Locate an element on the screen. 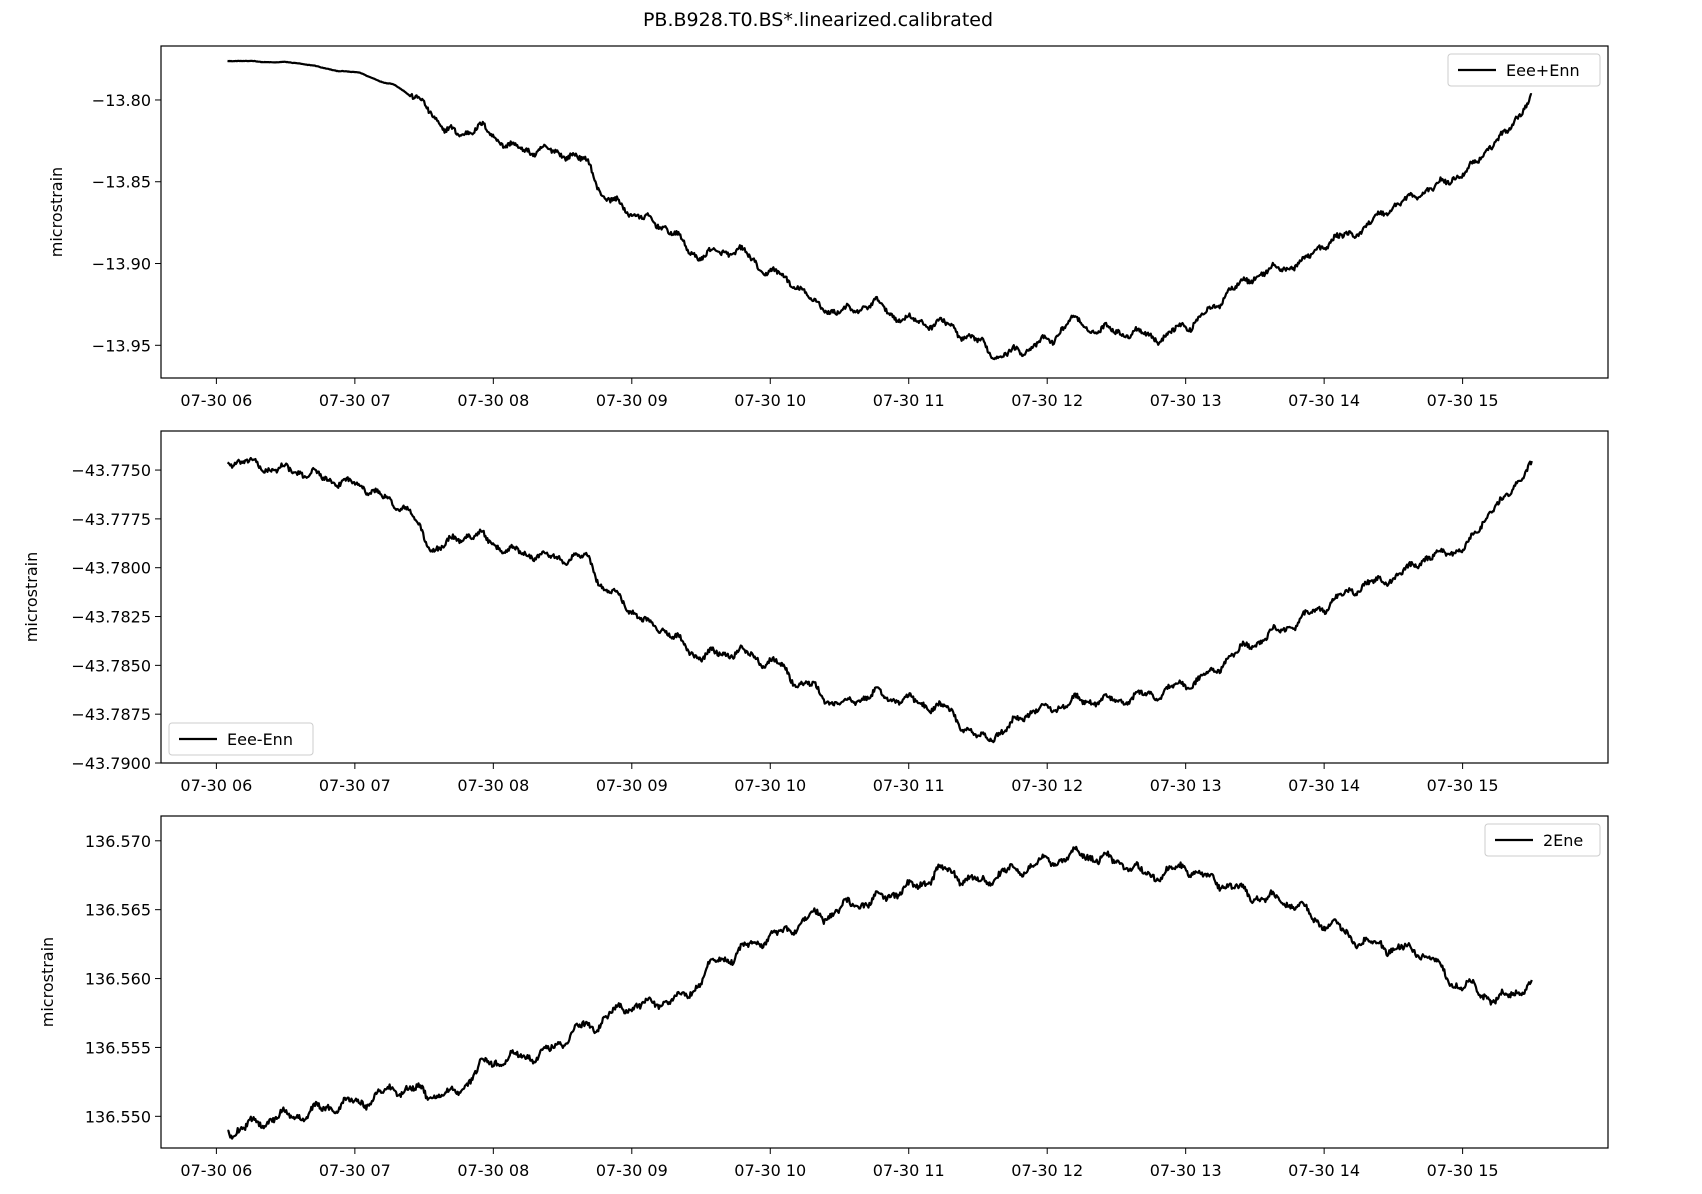  y-tick-label: 136.550 is located at coordinates (118, 1116).